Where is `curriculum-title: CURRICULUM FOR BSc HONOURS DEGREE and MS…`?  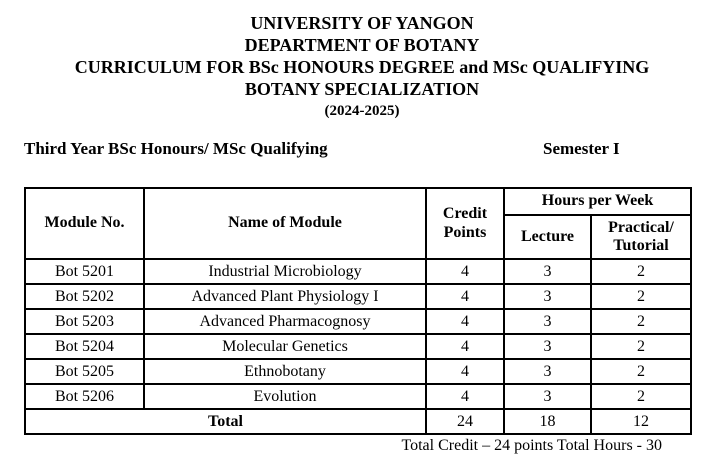
curriculum-title: CURRICULUM FOR BSc HONOURS DEGREE and MS… is located at coordinates (362, 67).